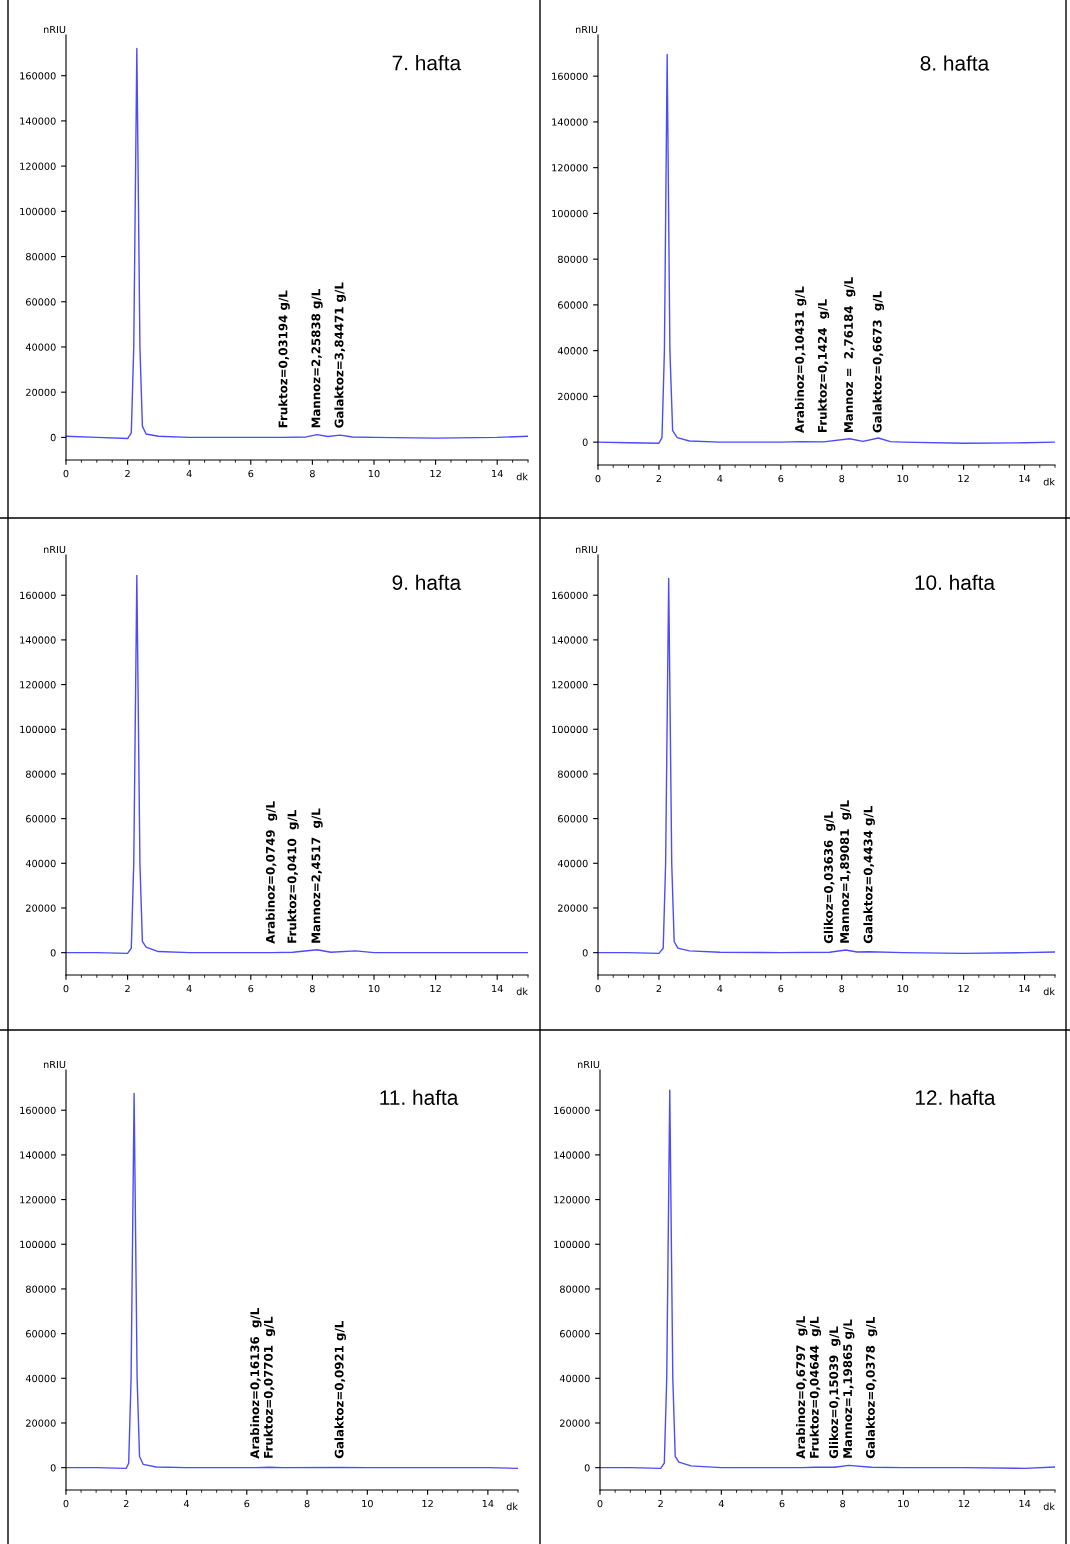 The image size is (1070, 1544). Describe the element at coordinates (955, 1097) in the screenshot. I see `text: 12. hafta` at that location.